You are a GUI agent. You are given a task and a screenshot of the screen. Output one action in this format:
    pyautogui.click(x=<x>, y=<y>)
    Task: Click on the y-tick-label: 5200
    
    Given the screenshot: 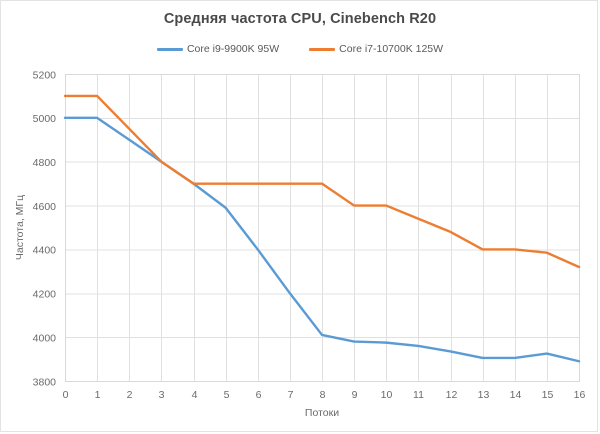 What is the action you would take?
    pyautogui.click(x=45, y=75)
    